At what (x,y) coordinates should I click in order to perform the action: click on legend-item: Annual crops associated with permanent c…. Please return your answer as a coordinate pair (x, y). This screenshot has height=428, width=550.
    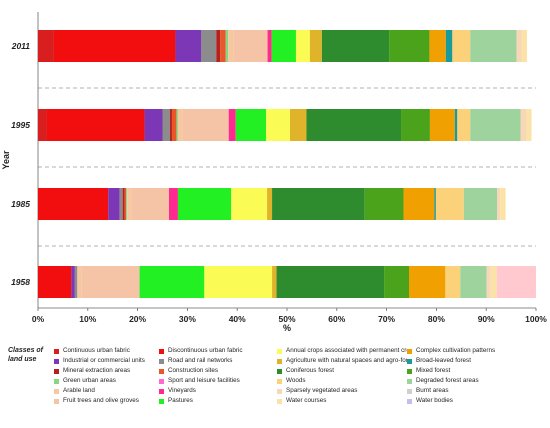
    Looking at the image, I should click on (342, 351).